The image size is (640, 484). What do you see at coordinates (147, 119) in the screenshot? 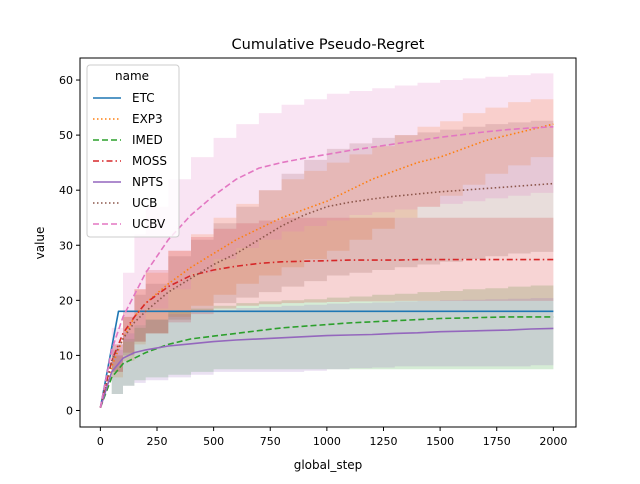
I see `legend-label-exp3: EXP3` at bounding box center [147, 119].